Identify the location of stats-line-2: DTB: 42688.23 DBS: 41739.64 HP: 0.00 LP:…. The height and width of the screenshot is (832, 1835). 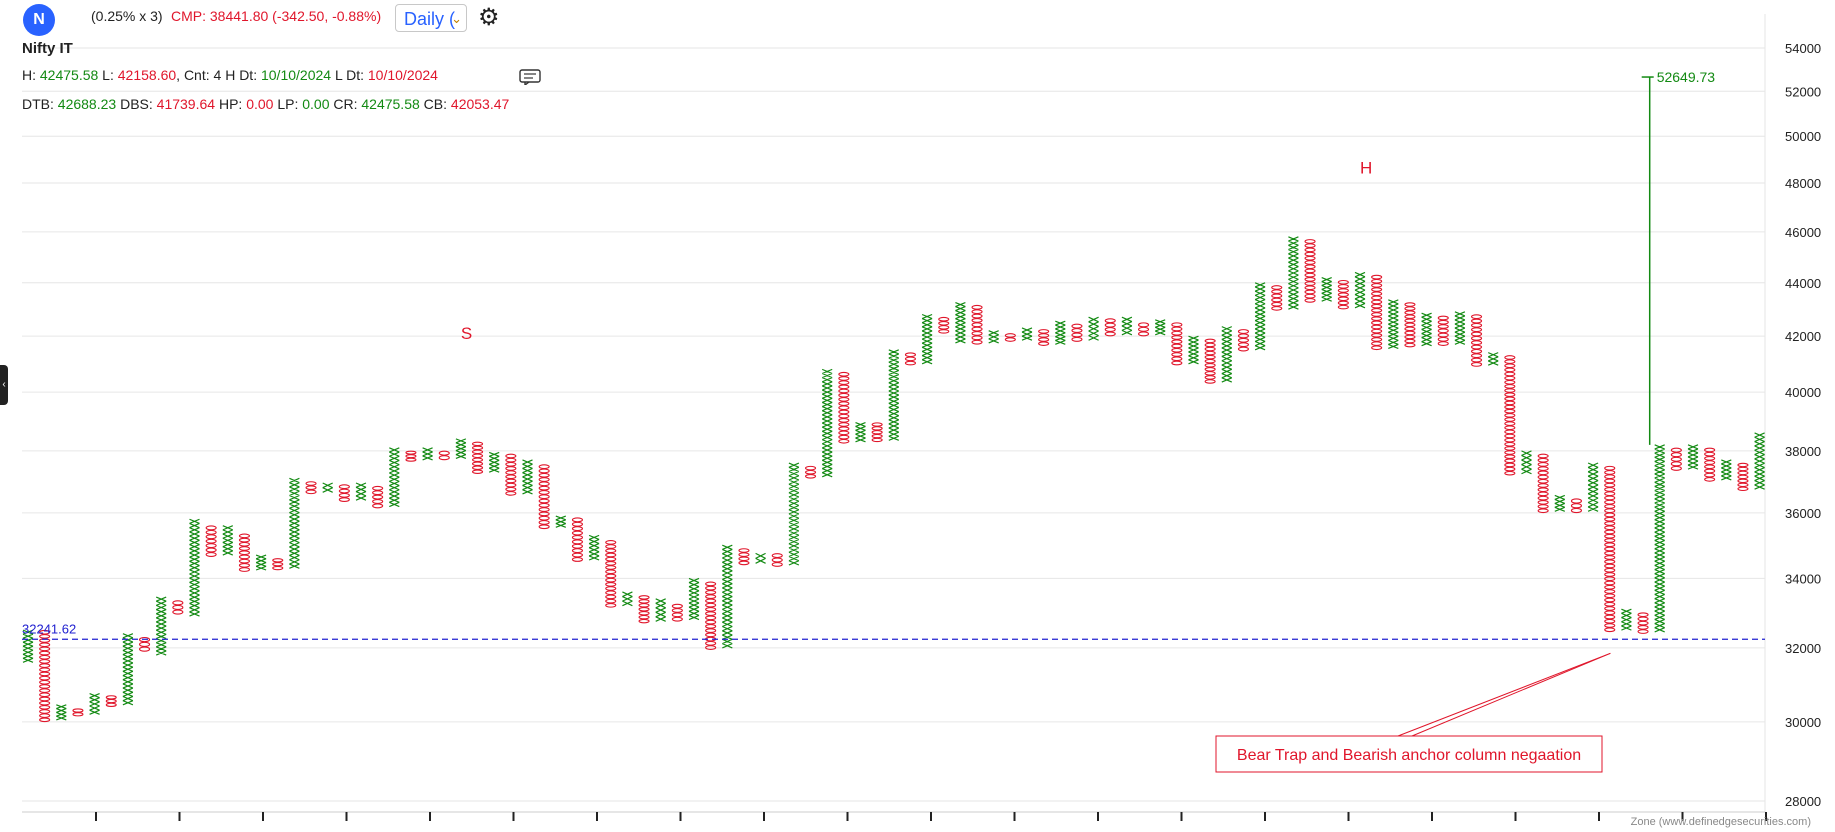
(265, 104).